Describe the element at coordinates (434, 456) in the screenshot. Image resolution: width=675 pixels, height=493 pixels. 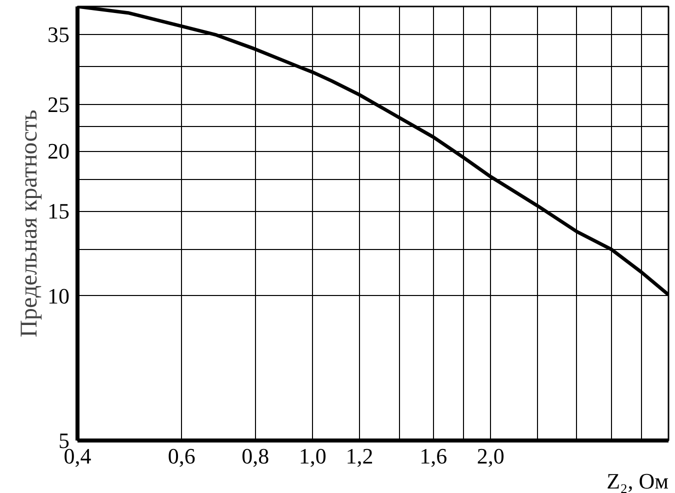
I see `x-tick-label: 1,6` at that location.